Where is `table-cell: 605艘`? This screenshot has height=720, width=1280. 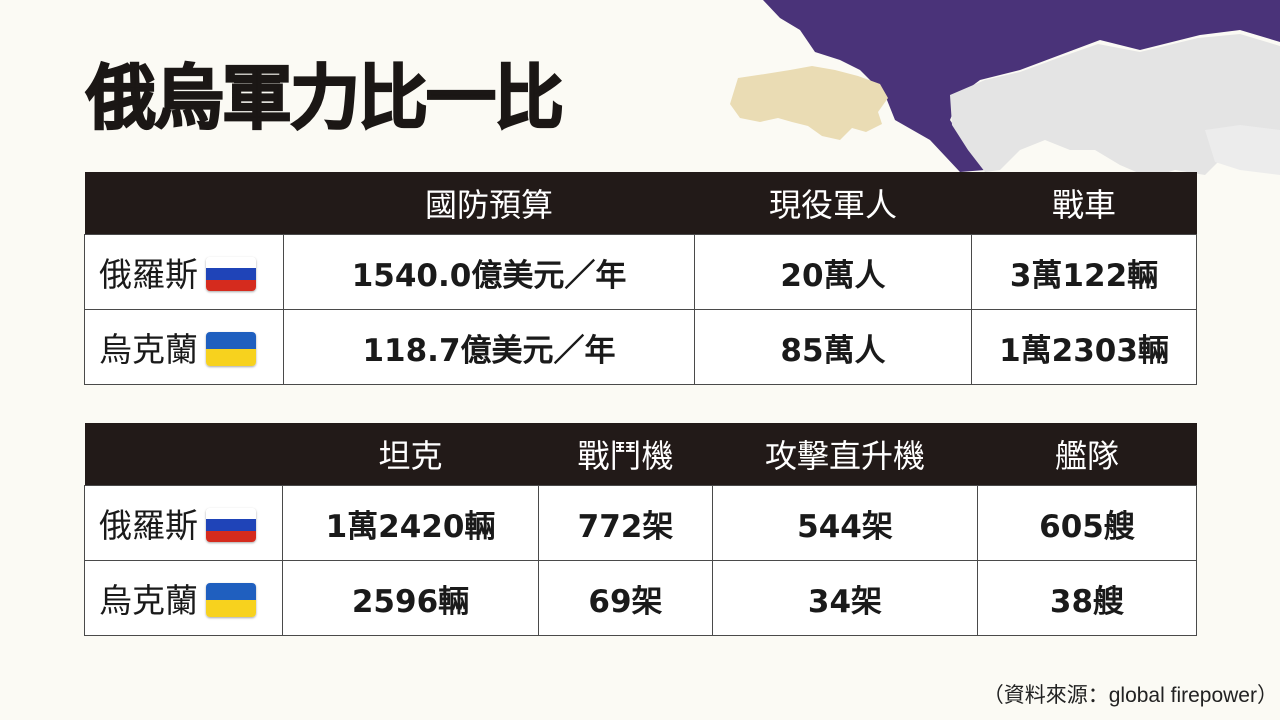 table-cell: 605艘 is located at coordinates (1087, 523).